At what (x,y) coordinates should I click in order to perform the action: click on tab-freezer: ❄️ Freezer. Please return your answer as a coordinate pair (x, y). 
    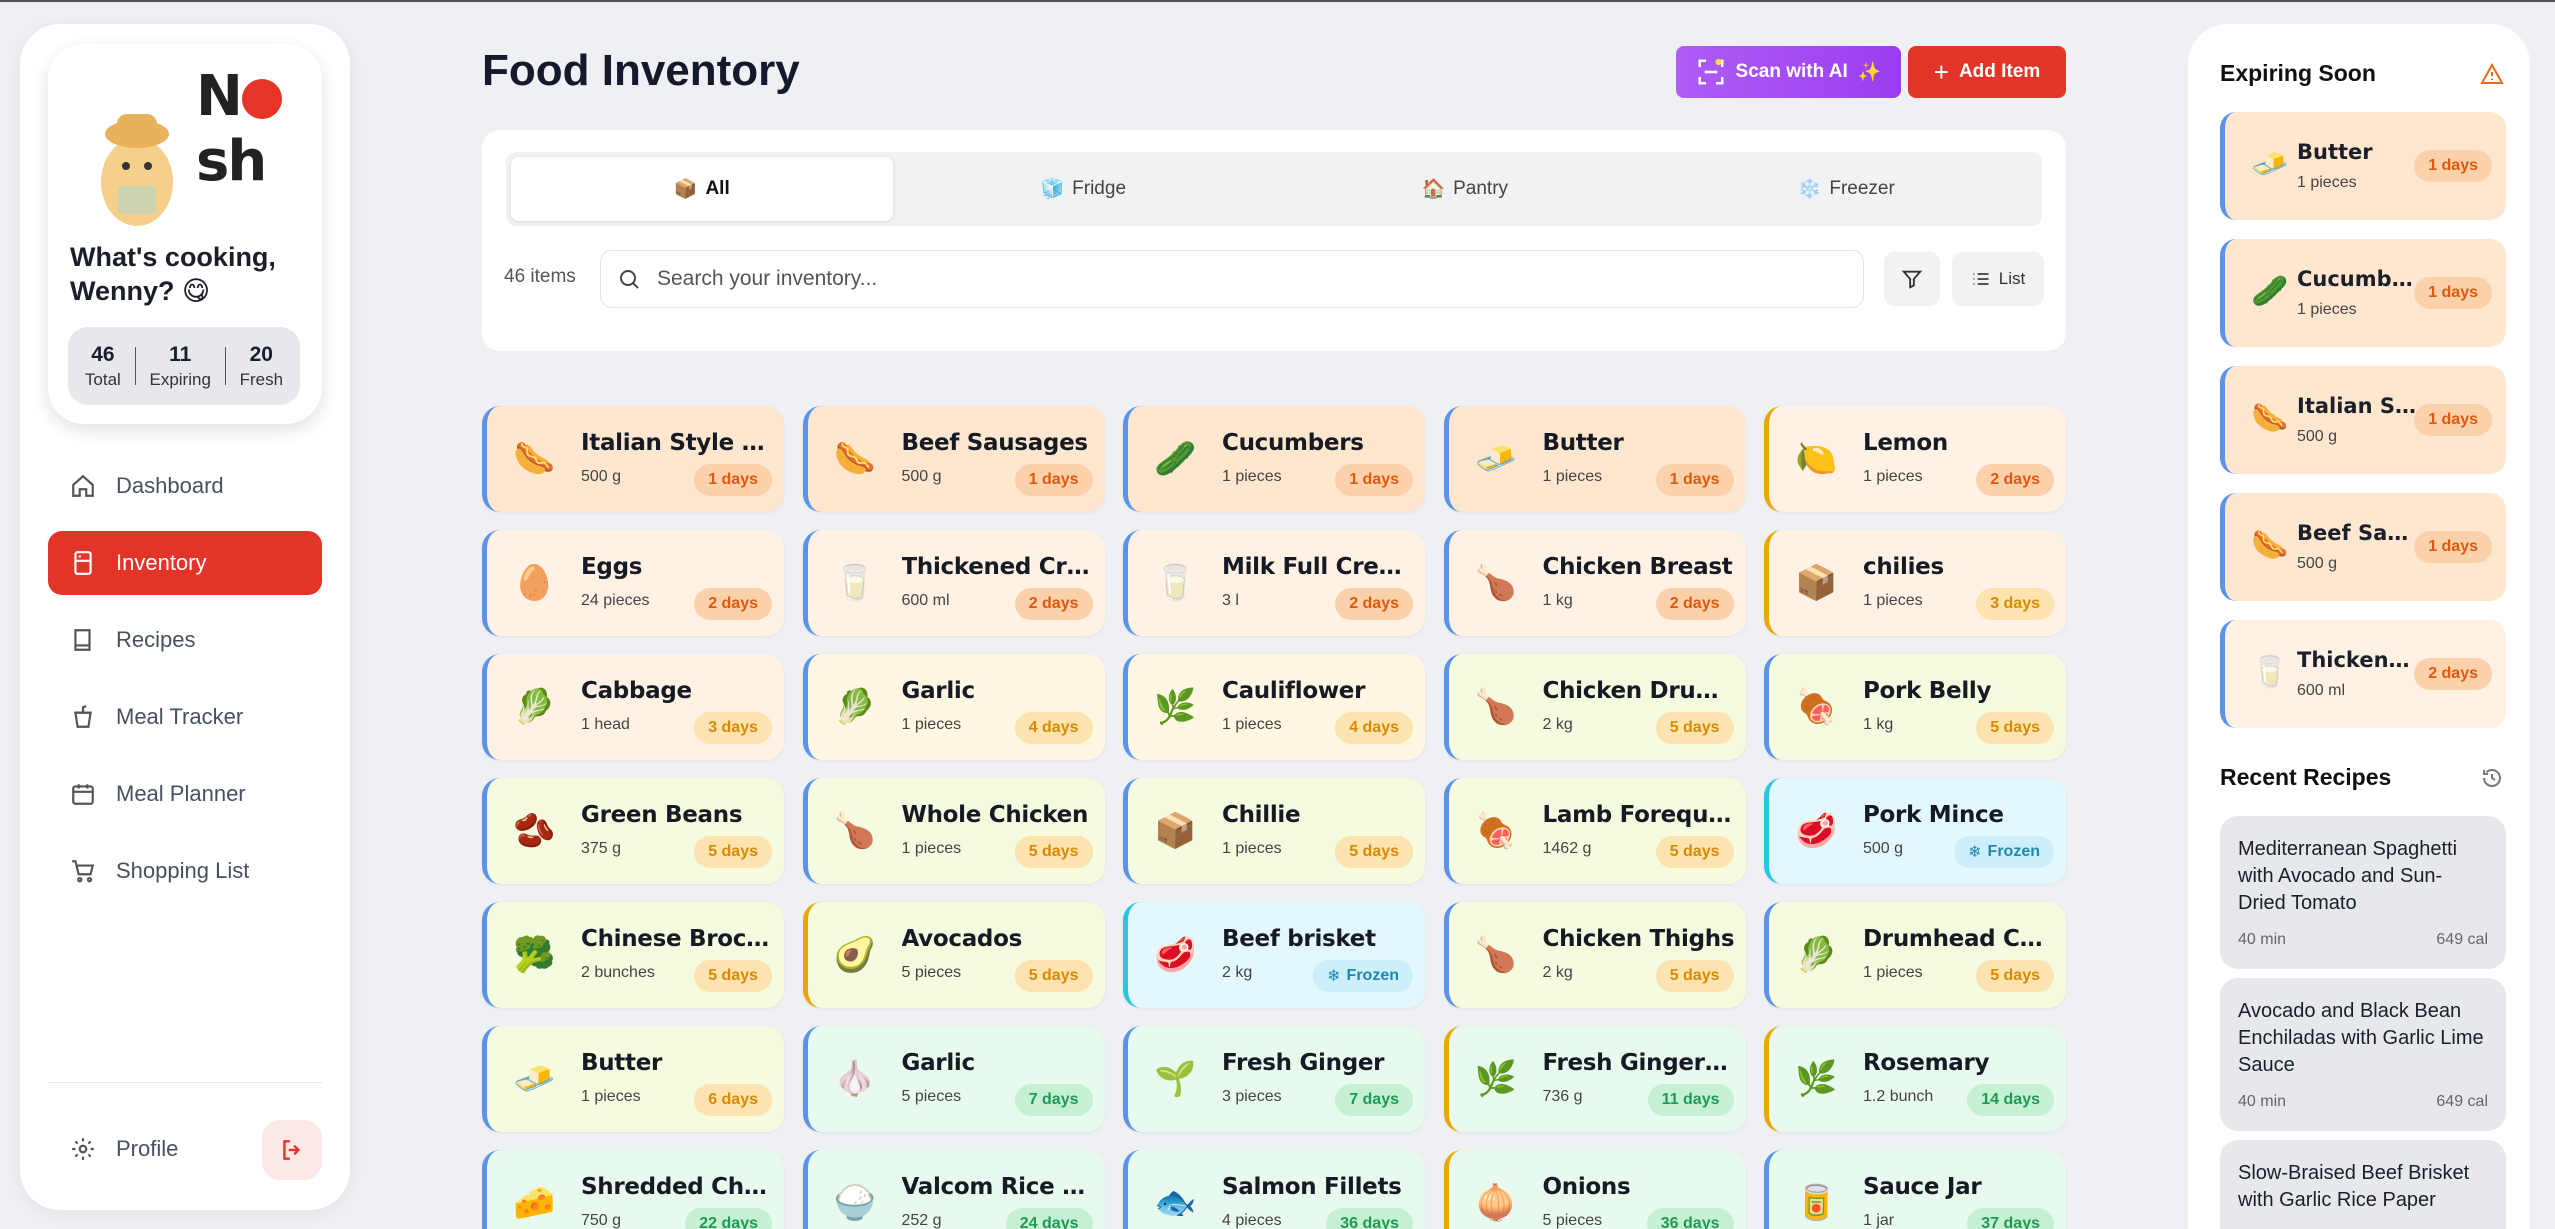
    Looking at the image, I should click on (1846, 189).